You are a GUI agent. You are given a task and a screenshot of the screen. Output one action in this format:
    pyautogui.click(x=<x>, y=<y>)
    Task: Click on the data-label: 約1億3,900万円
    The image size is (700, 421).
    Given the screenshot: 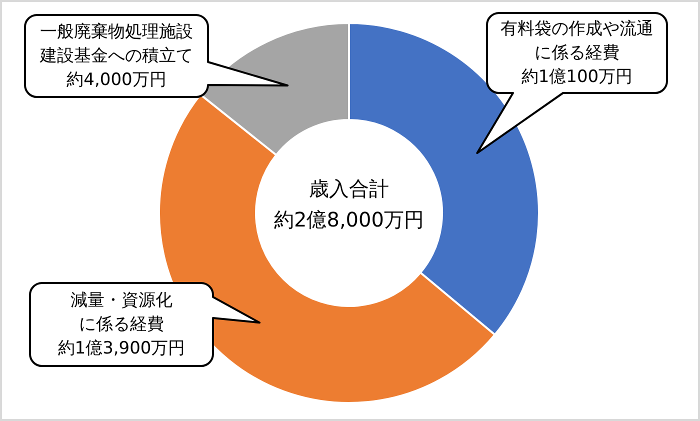 What is the action you would take?
    pyautogui.click(x=122, y=348)
    